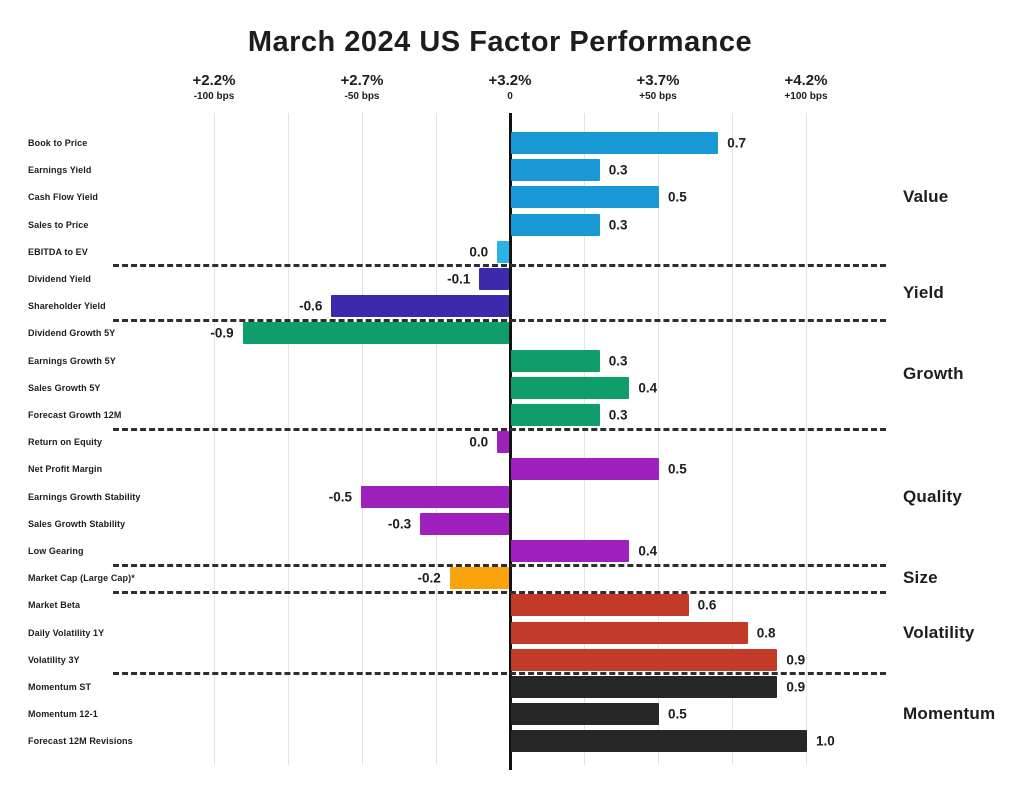 The image size is (1024, 796). I want to click on tick-bps-label: -100 bps, so click(214, 96).